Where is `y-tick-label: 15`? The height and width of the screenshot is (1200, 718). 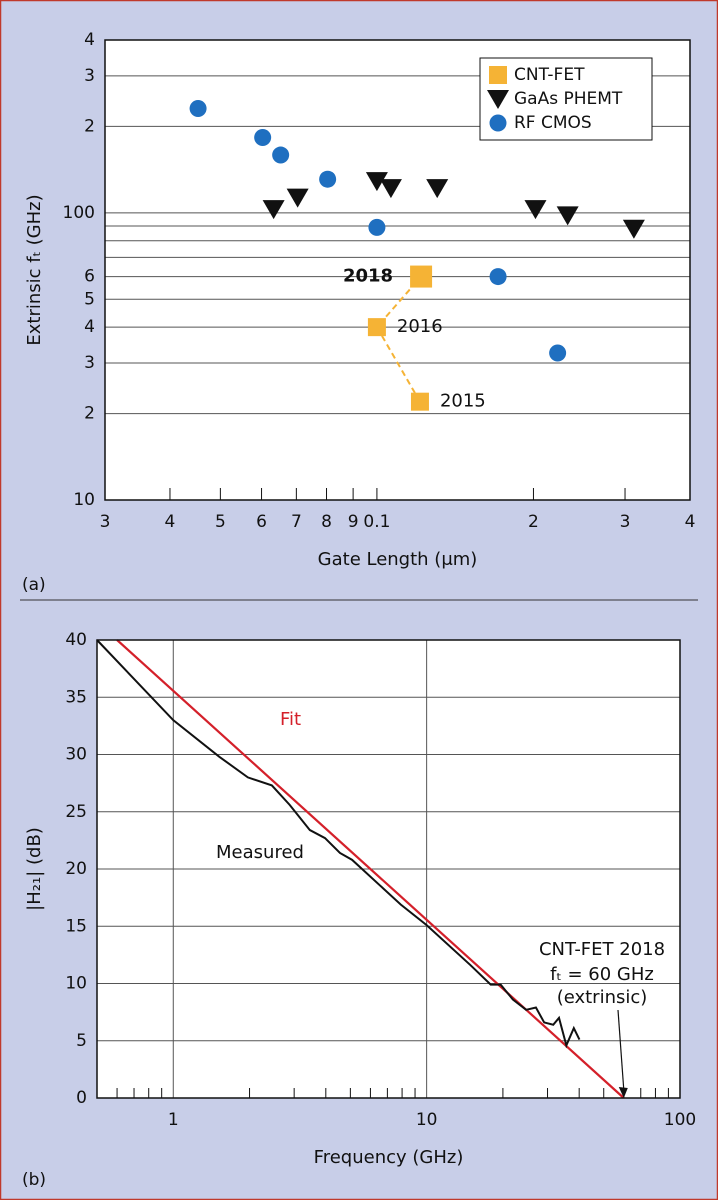
y-tick-label: 15 is located at coordinates (76, 926).